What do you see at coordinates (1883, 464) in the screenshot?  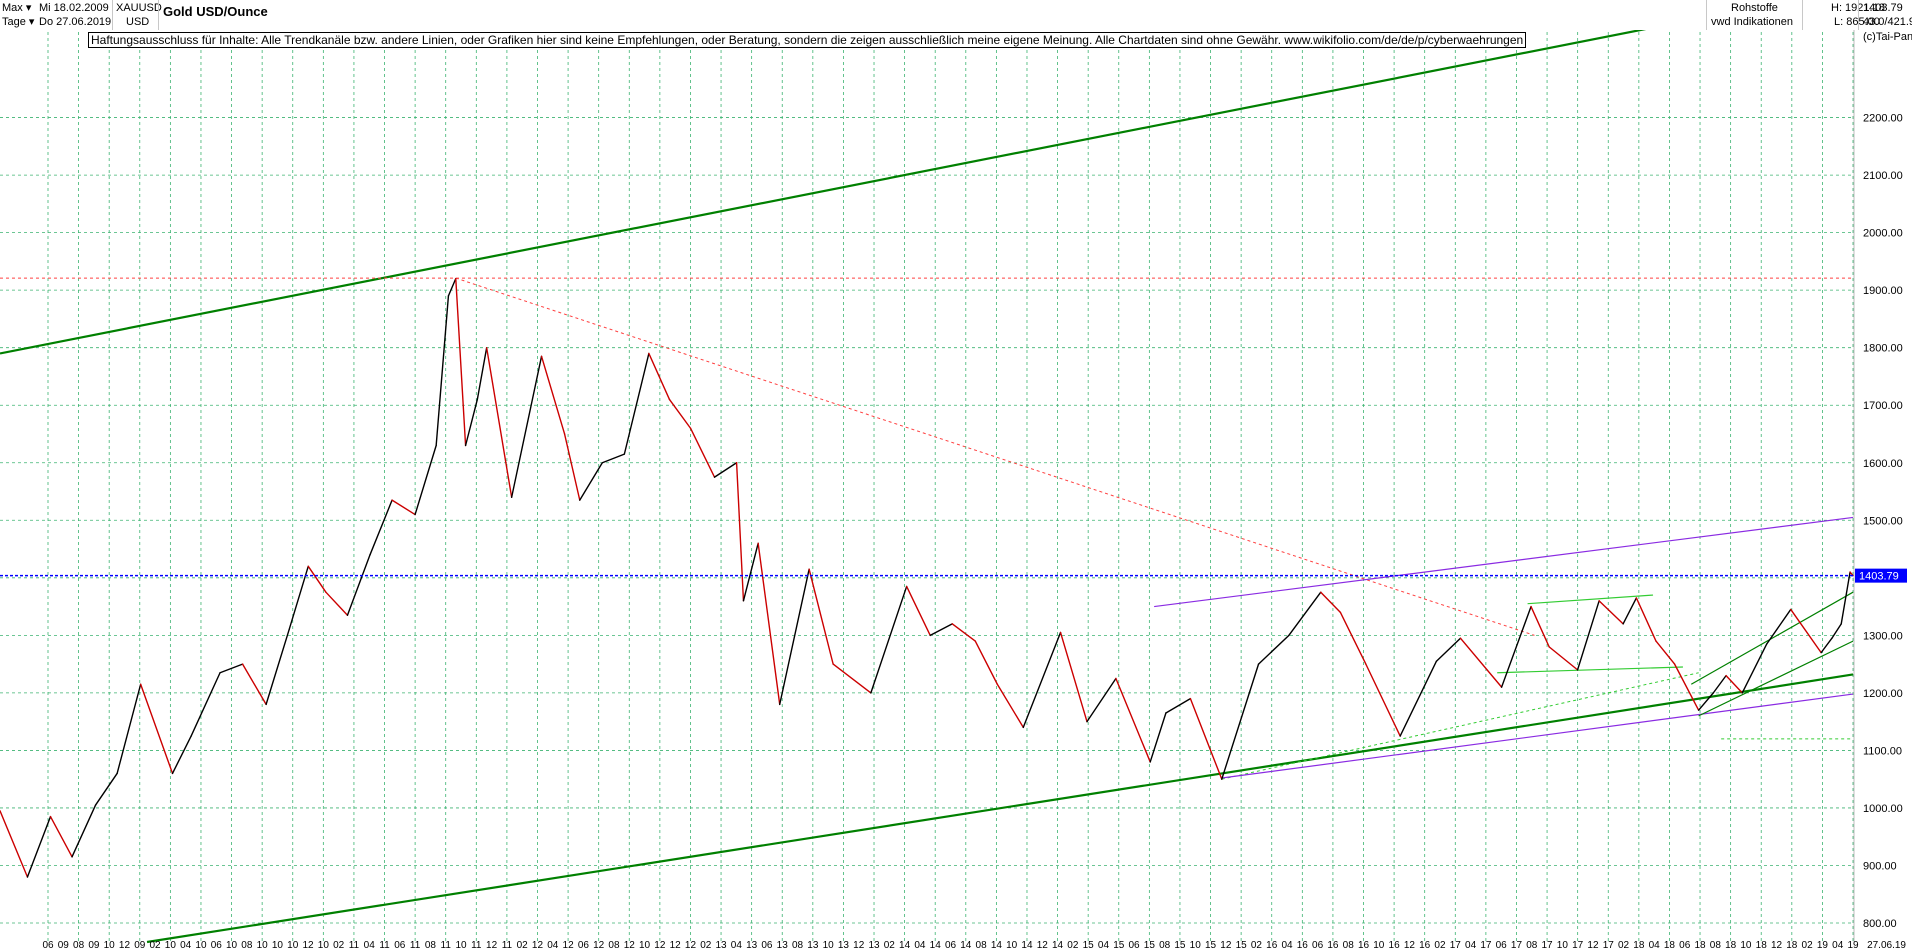 I see `y-tick-label: 1600.00` at bounding box center [1883, 464].